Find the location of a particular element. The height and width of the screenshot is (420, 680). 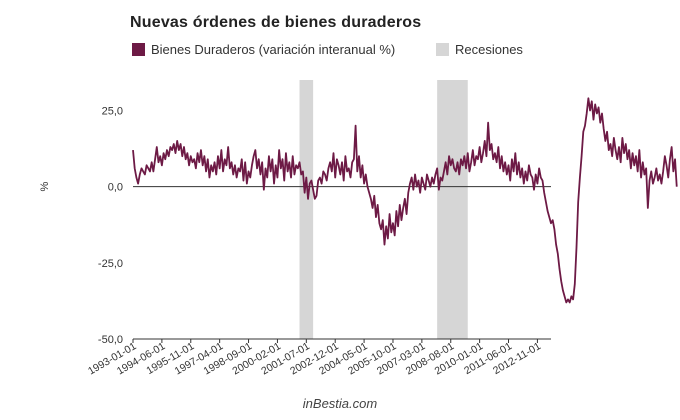

y-axis-label: % is located at coordinates (45, 187).